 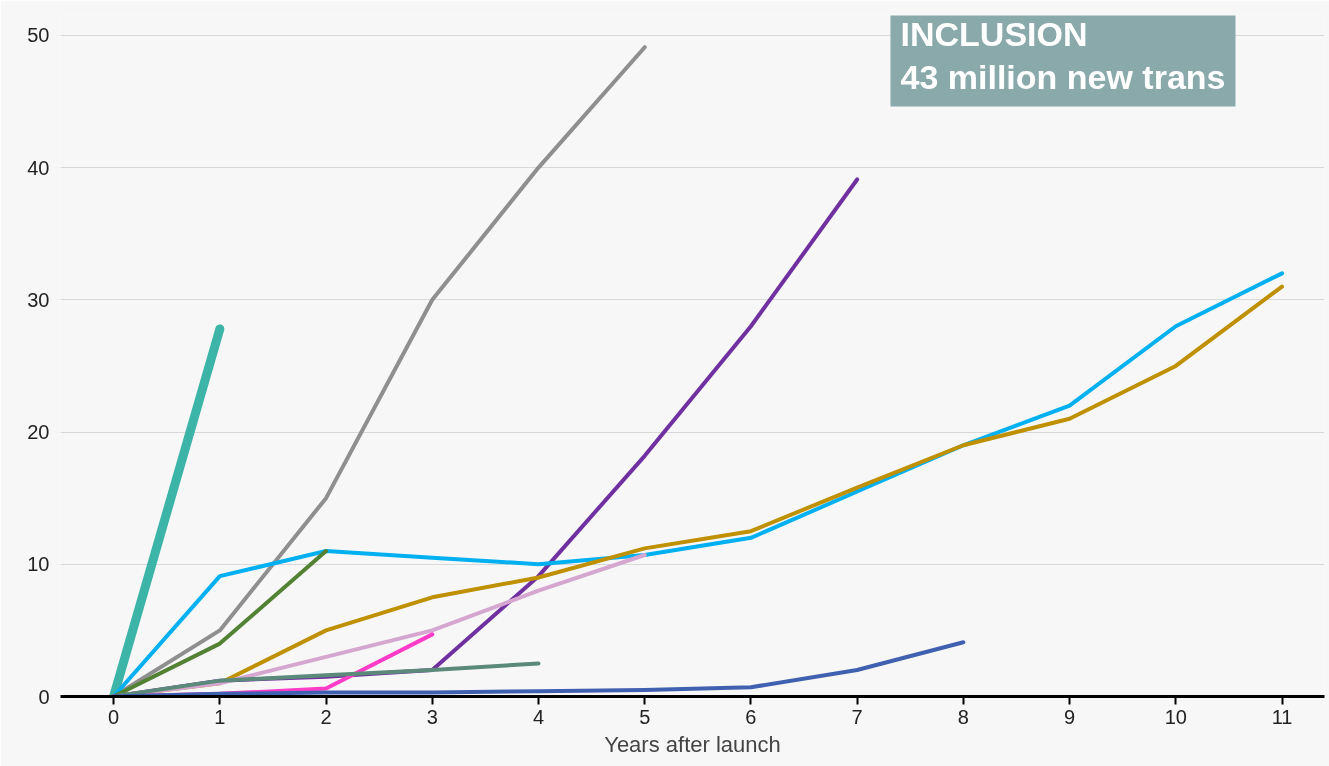 I want to click on x-tick-label: 3, so click(x=432, y=716).